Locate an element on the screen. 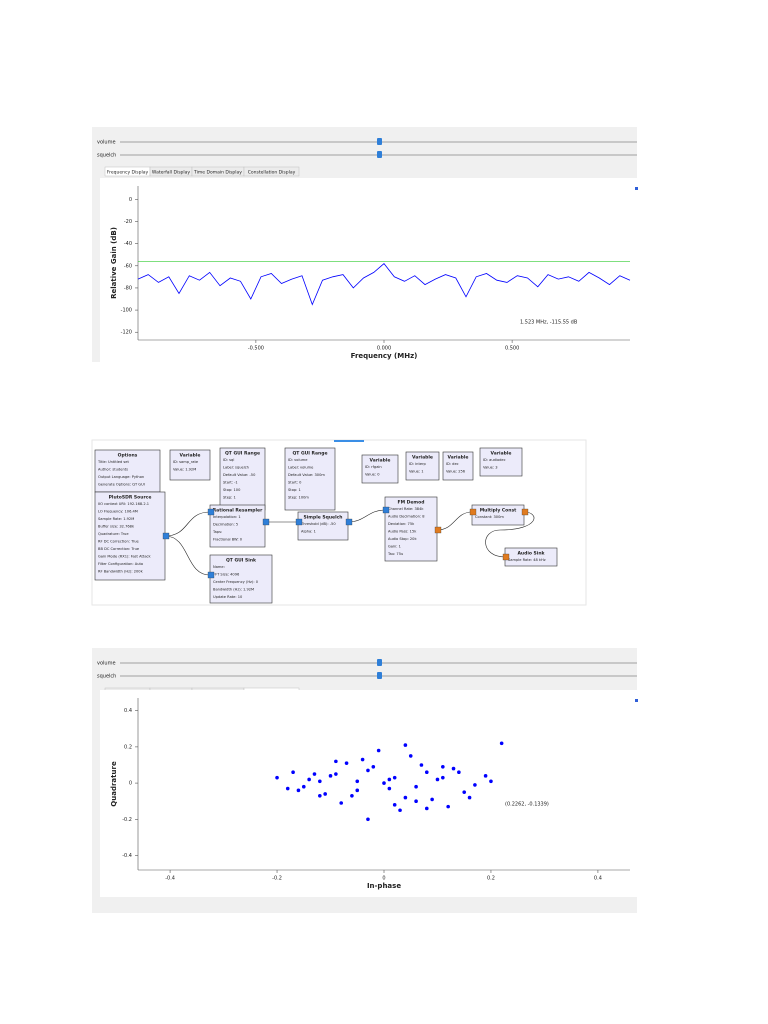 The image size is (768, 1024). block-title: QT GUI Range is located at coordinates (242, 454).